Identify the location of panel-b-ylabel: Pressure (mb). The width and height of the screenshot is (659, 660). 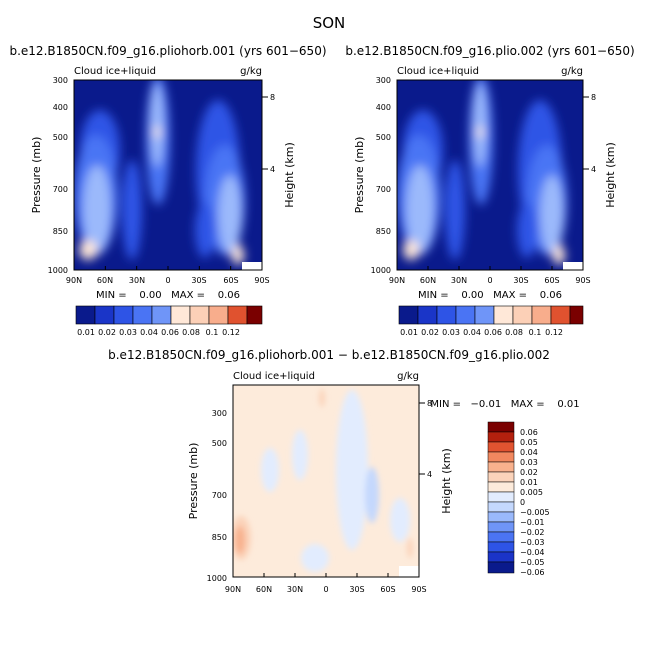
(359, 175).